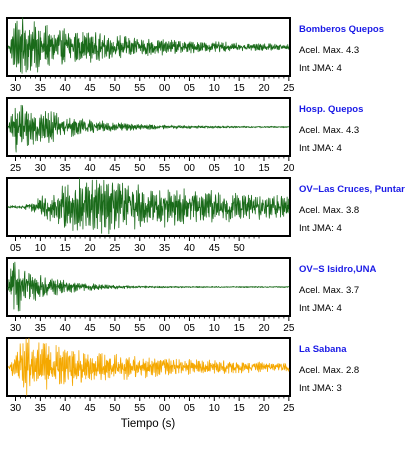 This screenshot has height=460, width=410. What do you see at coordinates (320, 388) in the screenshot?
I see `jma-intensity-label: Int JMA: 3` at bounding box center [320, 388].